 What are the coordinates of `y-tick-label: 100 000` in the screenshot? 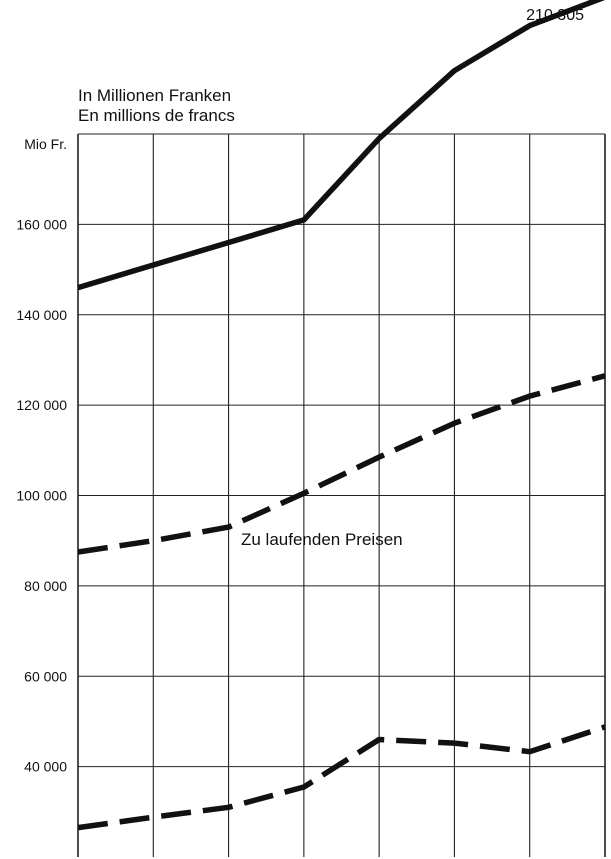 It's located at (41, 496).